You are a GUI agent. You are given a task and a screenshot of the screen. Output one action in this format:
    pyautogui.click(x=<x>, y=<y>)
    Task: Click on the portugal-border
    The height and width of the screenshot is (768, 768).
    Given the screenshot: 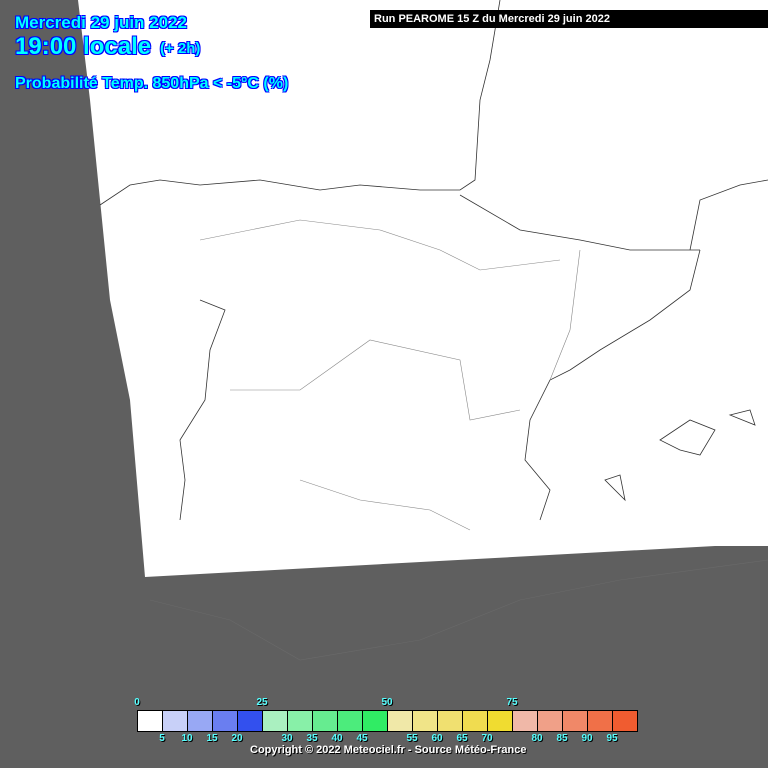 What is the action you would take?
    pyautogui.click(x=202, y=410)
    